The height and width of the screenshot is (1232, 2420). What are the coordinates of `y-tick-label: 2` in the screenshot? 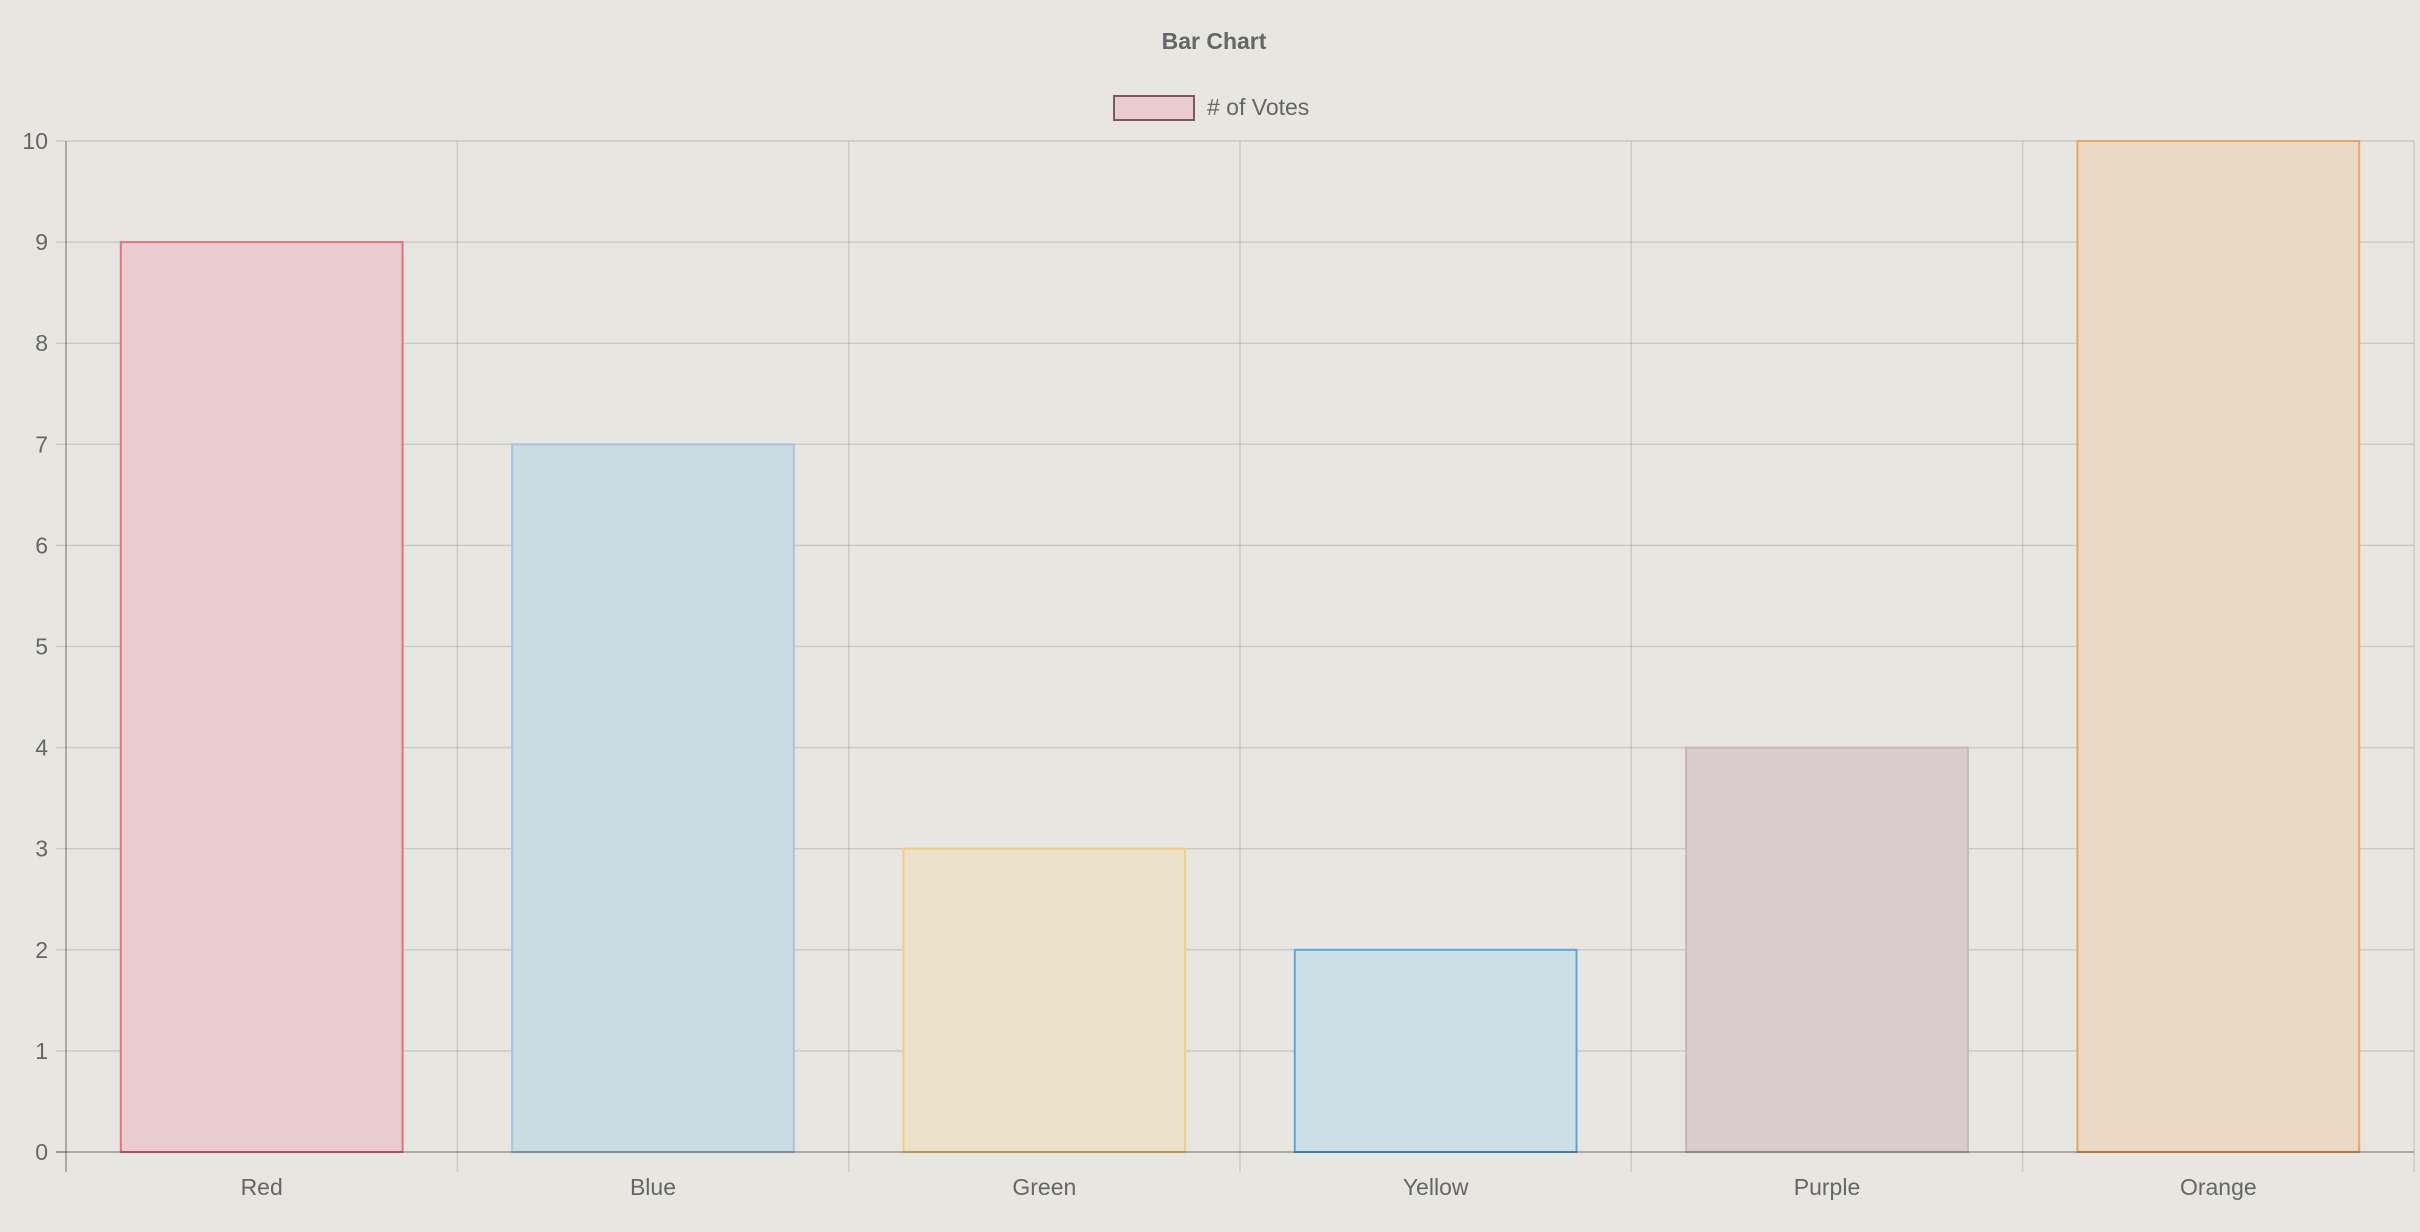 It's located at (41, 950).